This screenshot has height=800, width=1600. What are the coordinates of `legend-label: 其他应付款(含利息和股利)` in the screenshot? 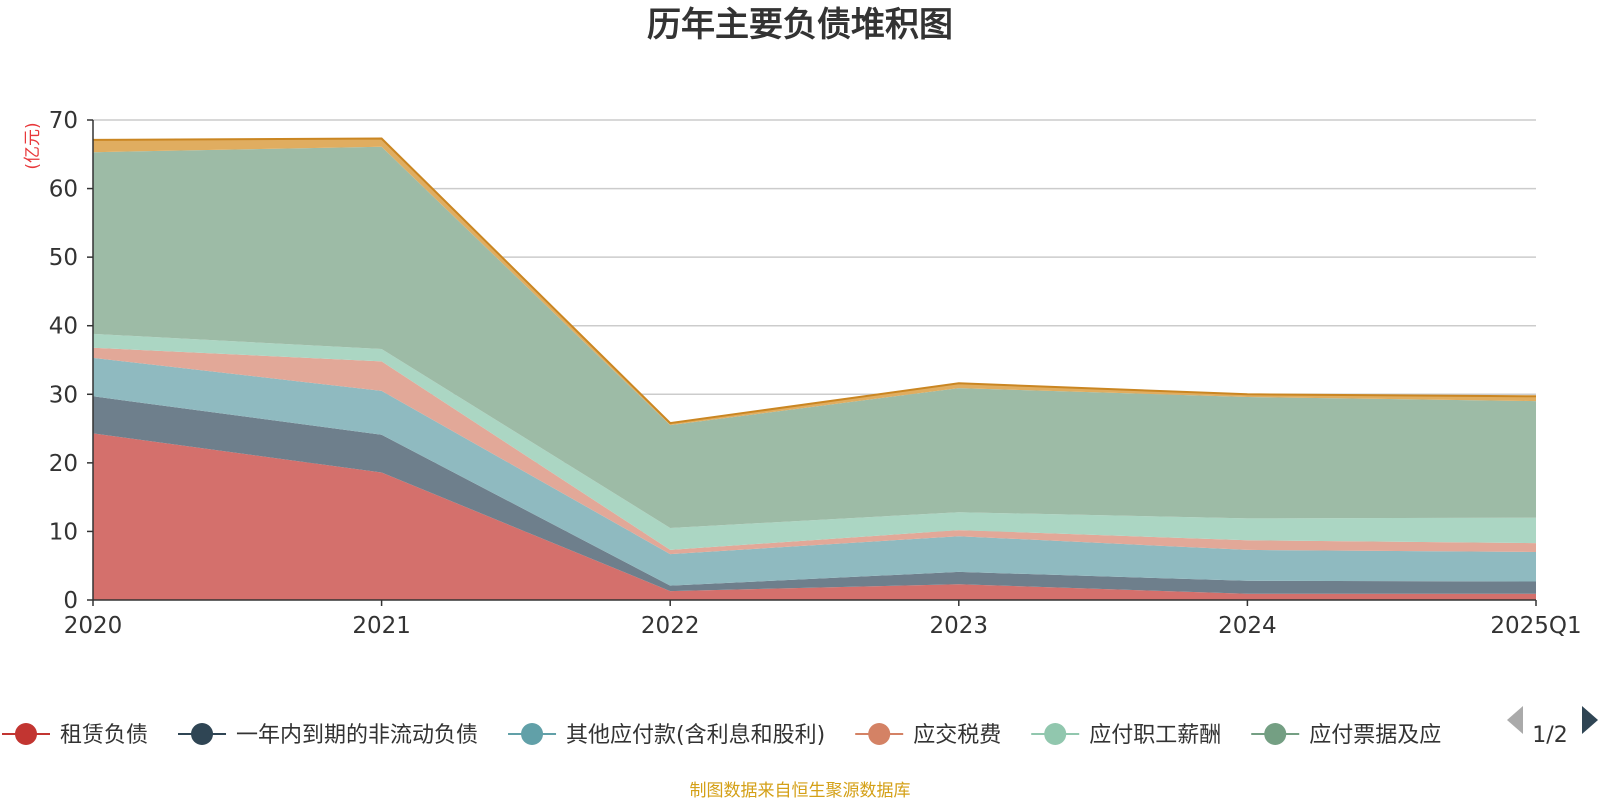 It's located at (695, 735).